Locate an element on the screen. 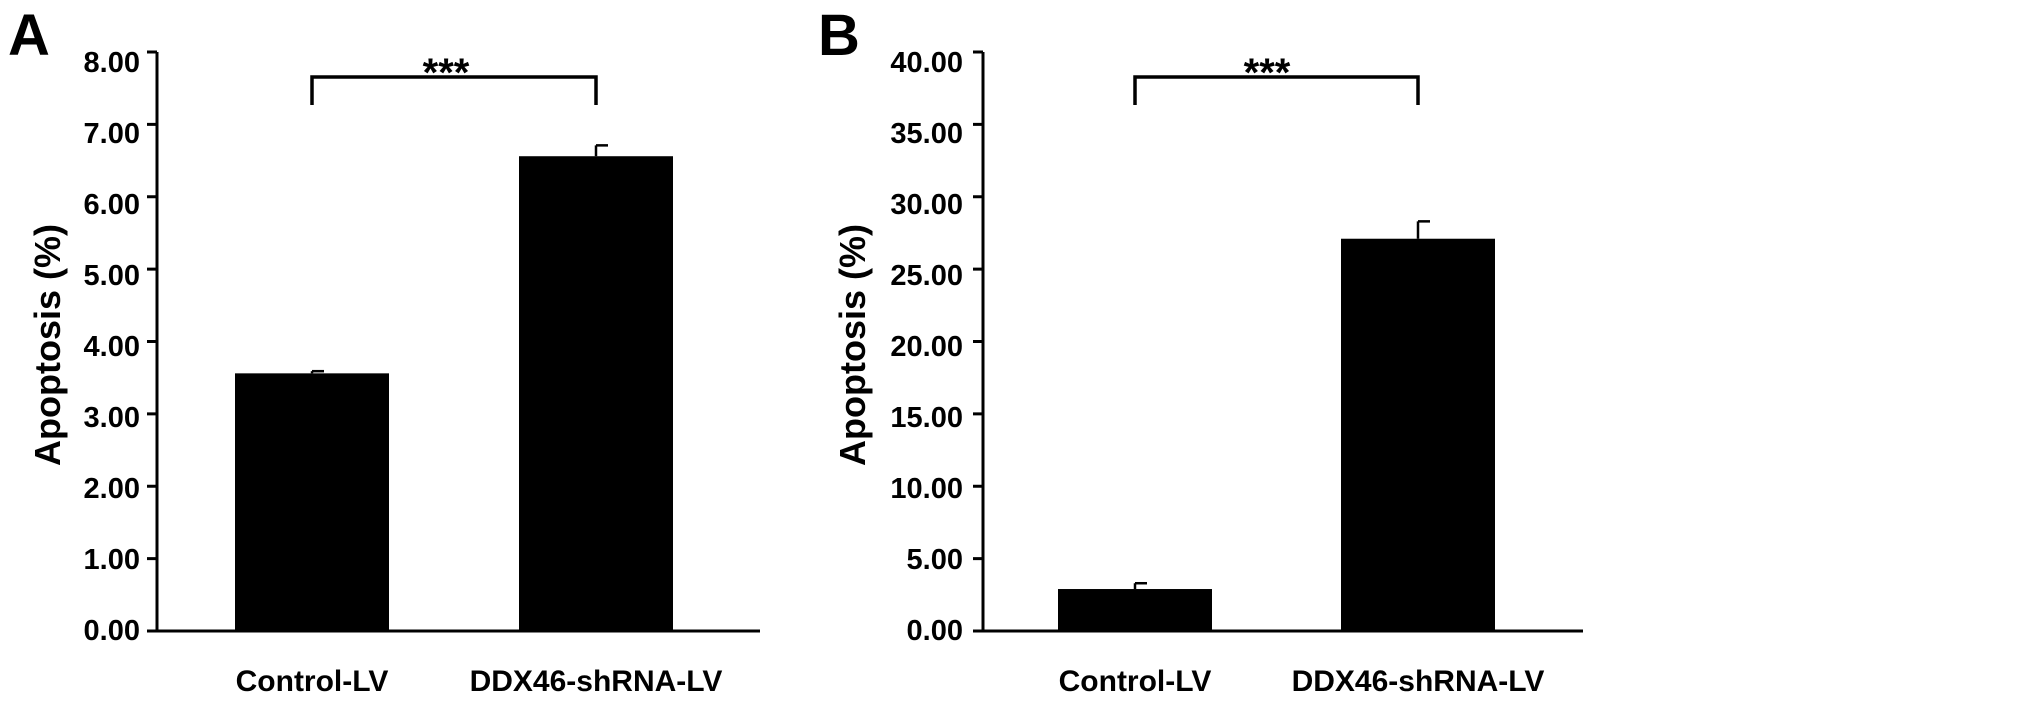  y-tick-label-a-0: 0.00 is located at coordinates (112, 631).